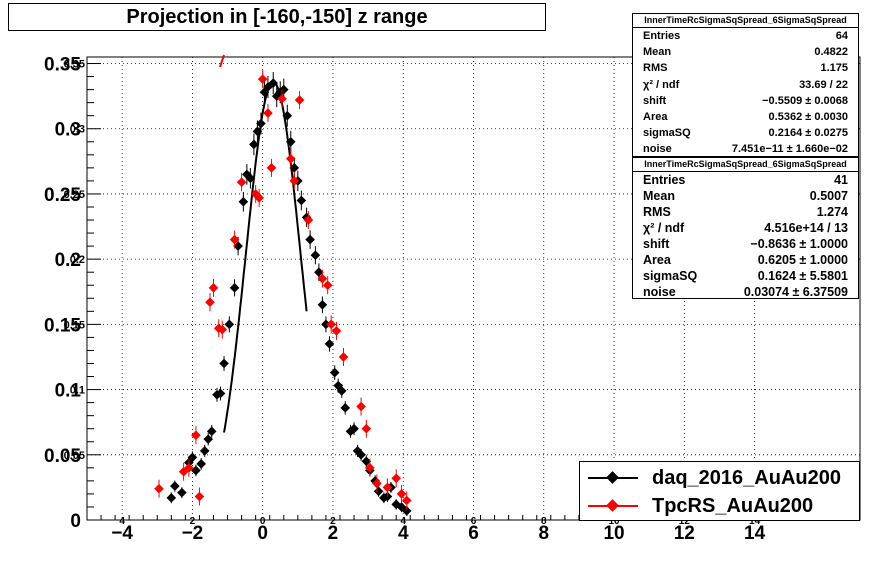 Image resolution: width=878 pixels, height=578 pixels. Describe the element at coordinates (745, 133) in the screenshot. I see `stats-row-sigmasq: sigmaSQ 0.2164 ± 0.0275` at that location.